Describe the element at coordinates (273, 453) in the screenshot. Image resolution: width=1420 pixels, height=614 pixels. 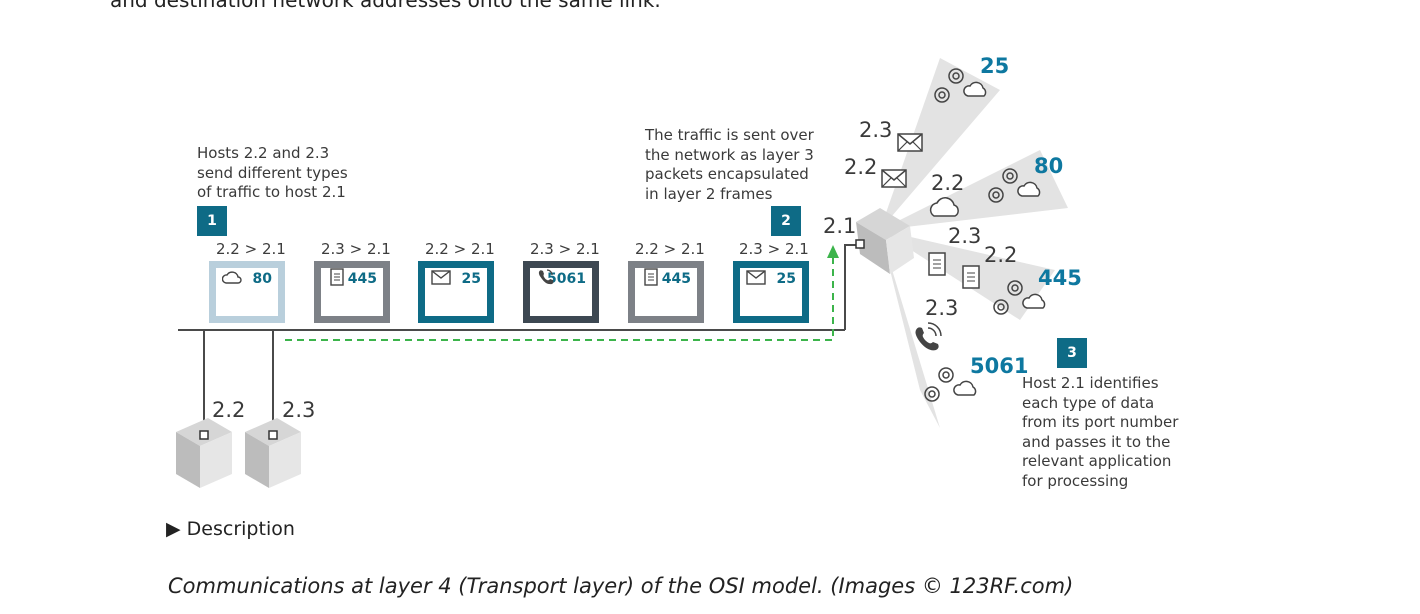
I see `host23-computer-icon` at that location.